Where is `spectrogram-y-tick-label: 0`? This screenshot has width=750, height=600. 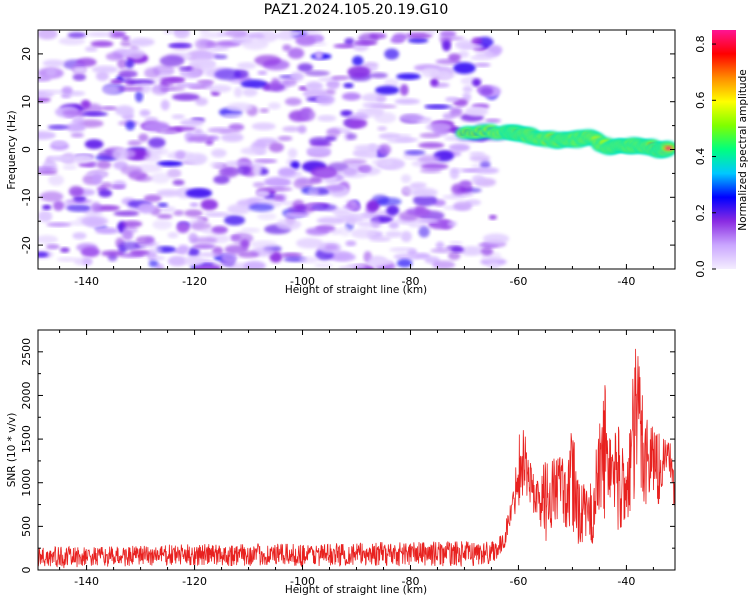 spectrogram-y-tick-label: 0 is located at coordinates (26, 149).